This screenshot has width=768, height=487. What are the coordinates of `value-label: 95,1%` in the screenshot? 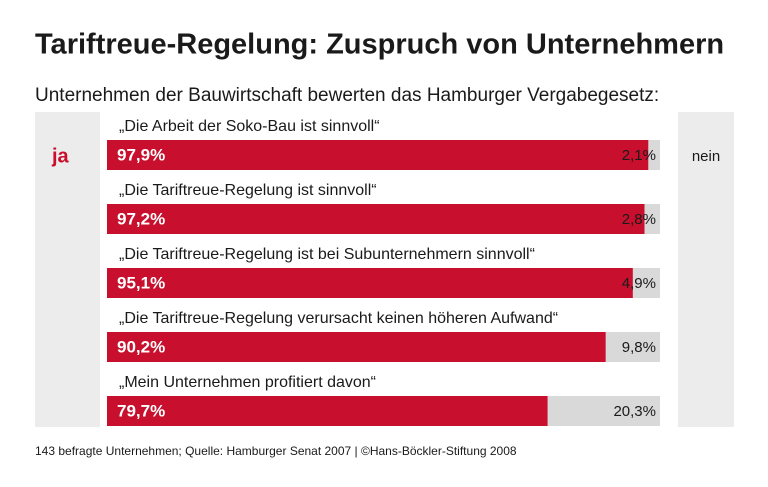 It's located at (141, 282).